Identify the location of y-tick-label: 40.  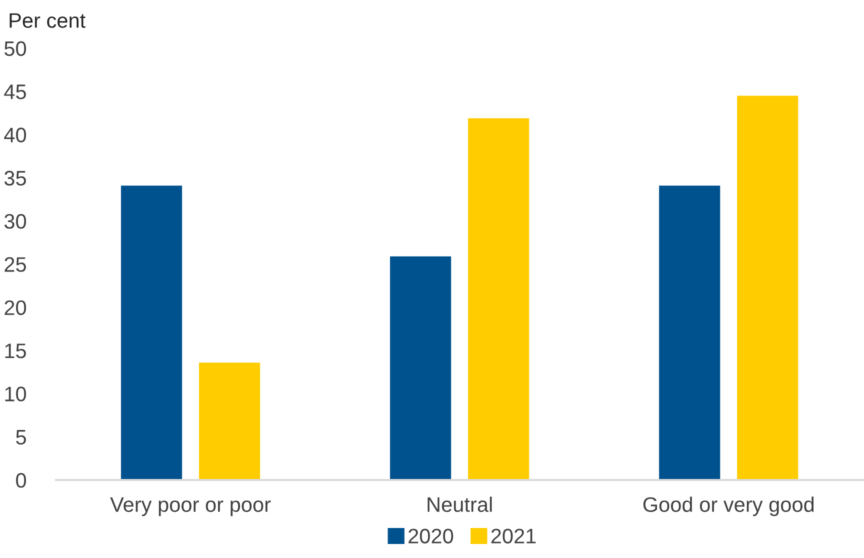
(15, 135).